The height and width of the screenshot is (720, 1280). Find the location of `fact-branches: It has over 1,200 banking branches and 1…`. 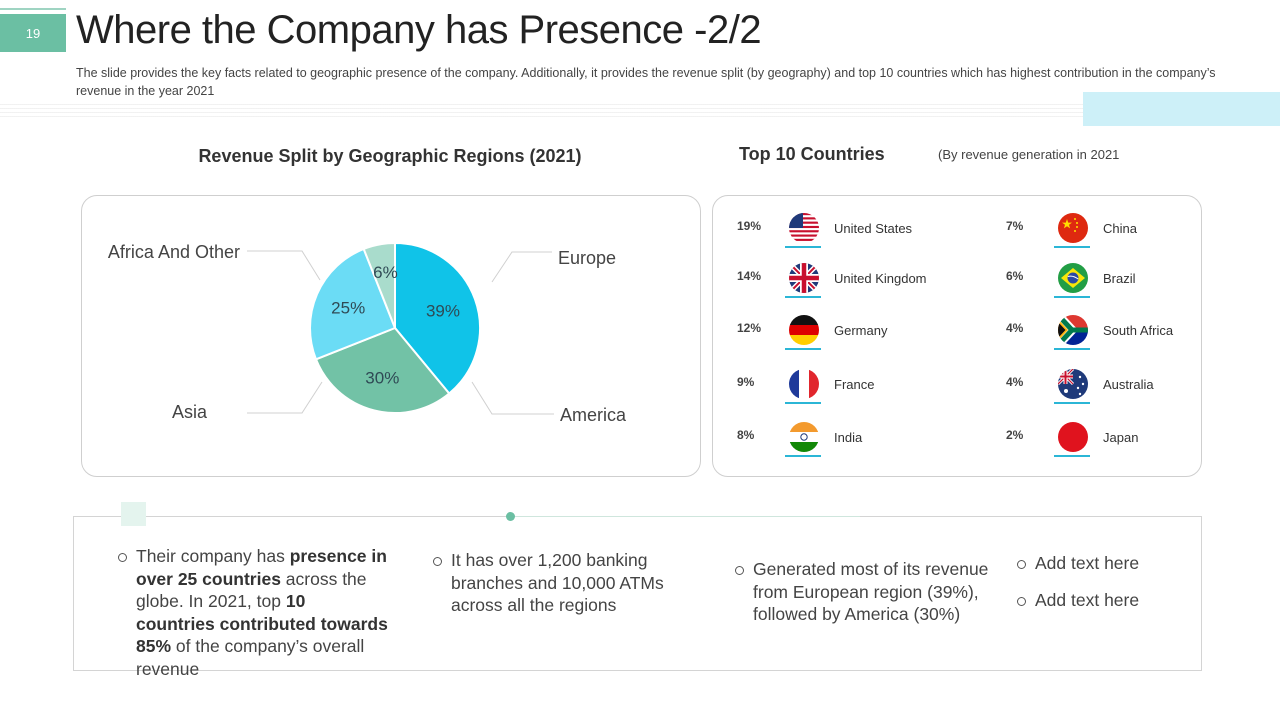

fact-branches: It has over 1,200 banking branches and 1… is located at coordinates (555, 583).